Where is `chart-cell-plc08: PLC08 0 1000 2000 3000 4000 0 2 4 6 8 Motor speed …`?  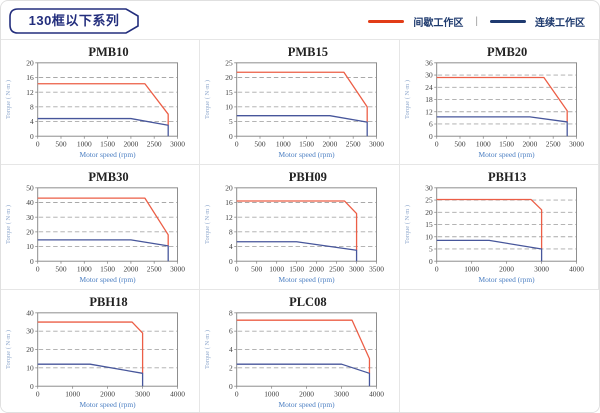 chart-cell-plc08: PLC08 0 1000 2000 3000 4000 0 2 4 6 8 Motor speed … is located at coordinates (300, 351).